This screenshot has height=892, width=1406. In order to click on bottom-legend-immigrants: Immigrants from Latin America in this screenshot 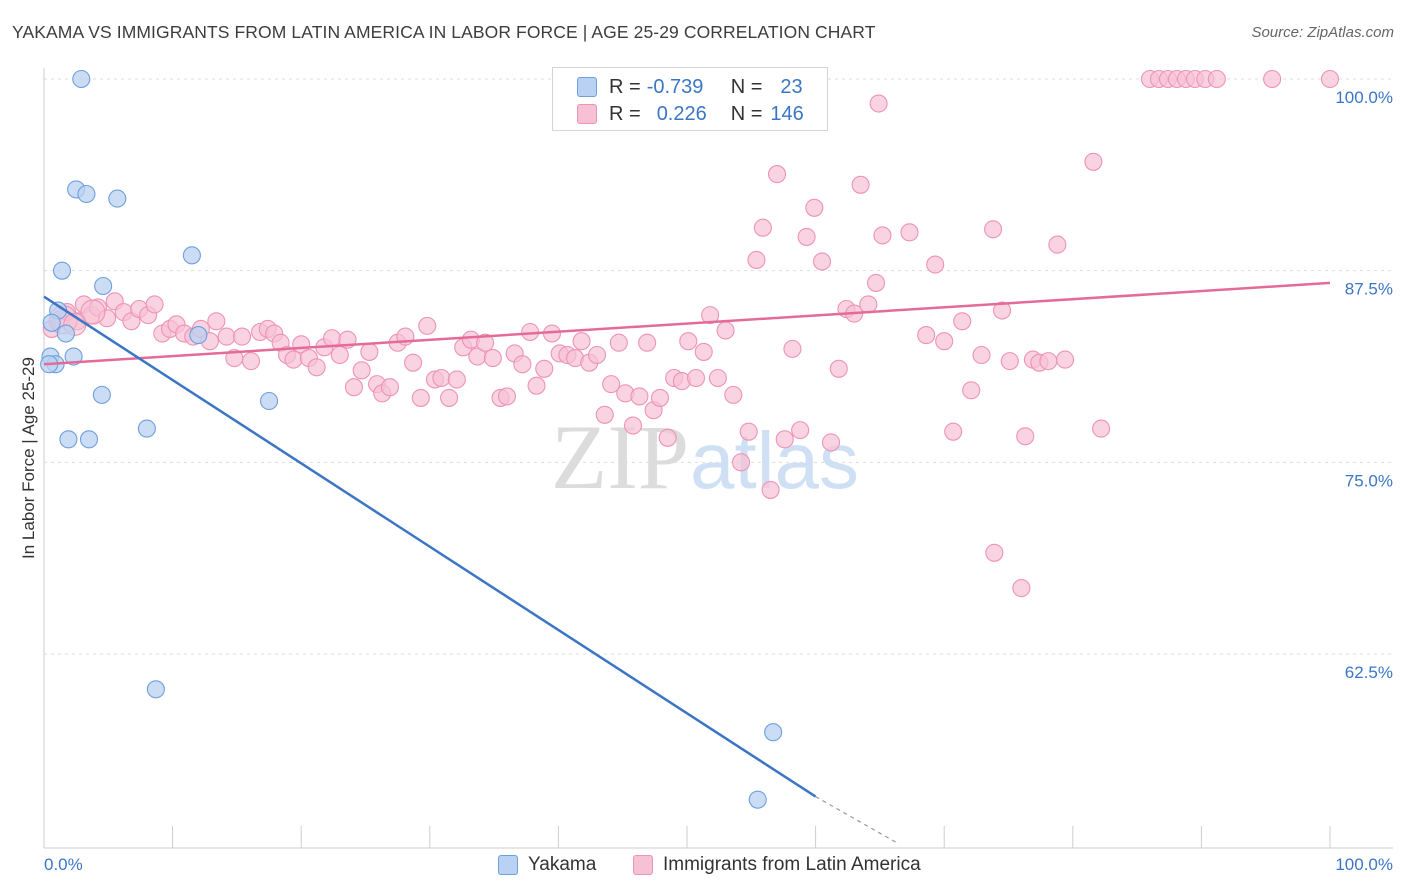, I will do `click(777, 865)`.